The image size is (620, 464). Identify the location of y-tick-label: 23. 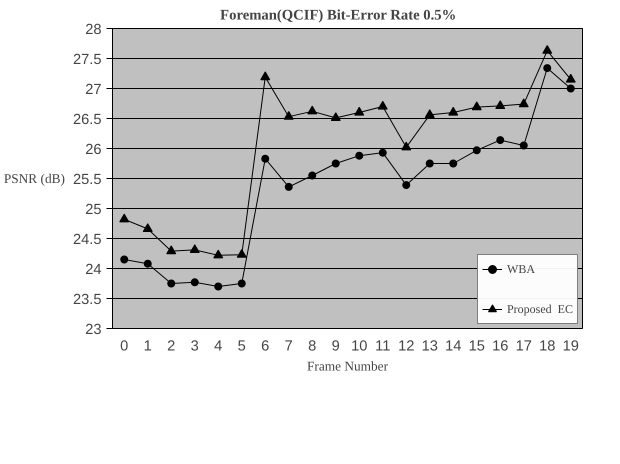
(93, 330).